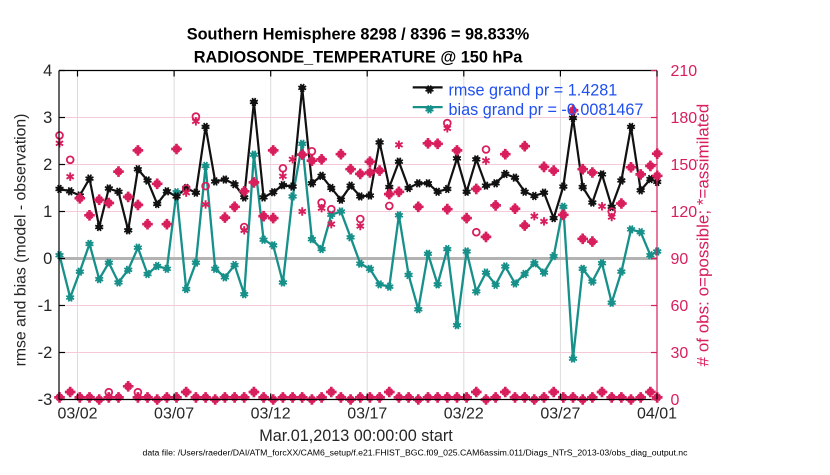 This screenshot has height=475, width=830. I want to click on svg-text: rmse grand pr = 1.4281, so click(533, 90).